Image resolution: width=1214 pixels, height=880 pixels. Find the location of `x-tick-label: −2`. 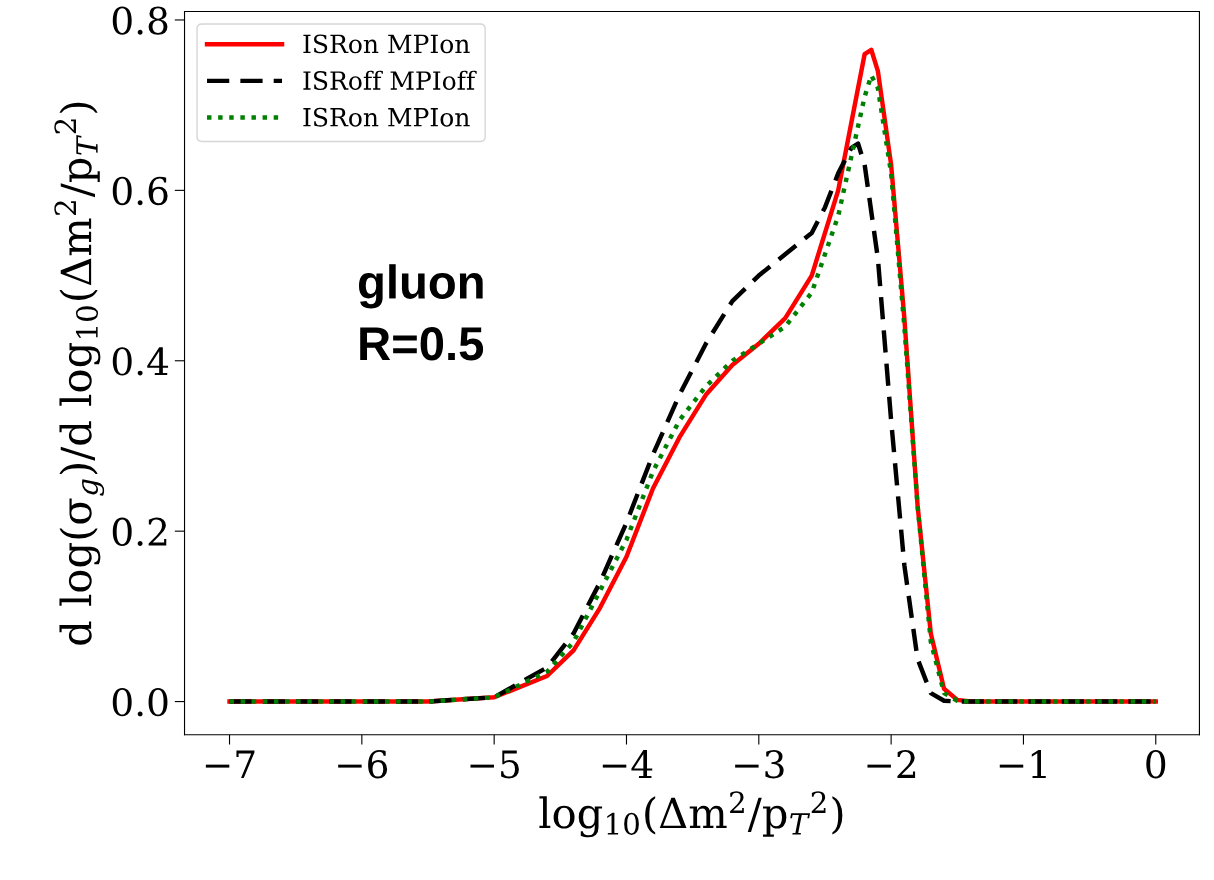

x-tick-label: −2 is located at coordinates (891, 764).